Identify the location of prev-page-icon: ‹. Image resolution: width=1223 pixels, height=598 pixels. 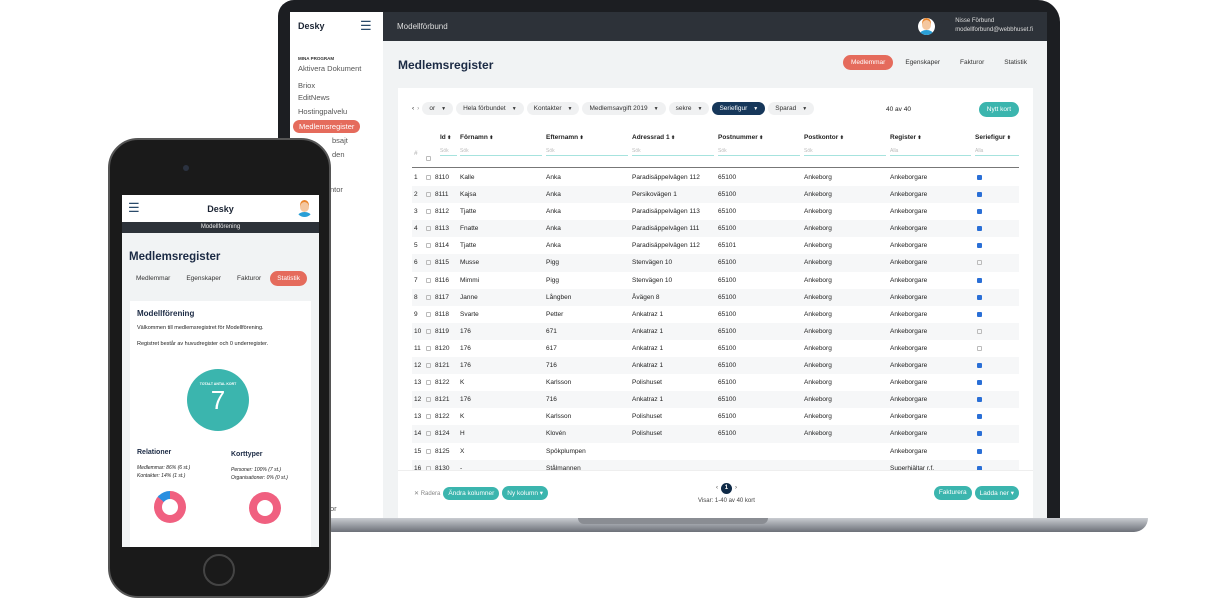
(716, 488).